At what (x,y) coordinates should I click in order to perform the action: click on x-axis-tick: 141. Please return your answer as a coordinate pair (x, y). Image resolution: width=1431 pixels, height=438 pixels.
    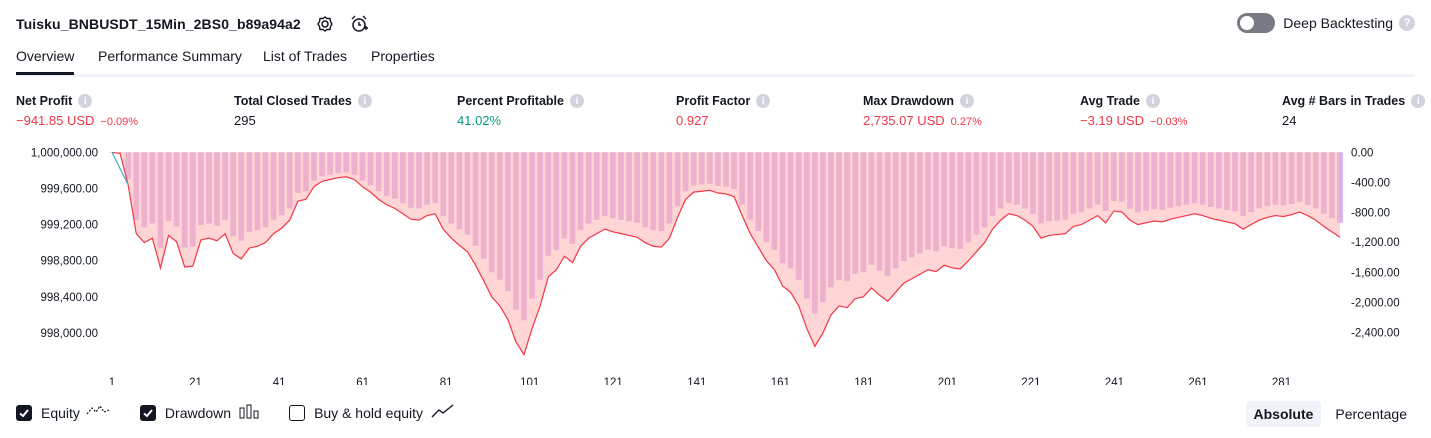
    Looking at the image, I should click on (696, 381).